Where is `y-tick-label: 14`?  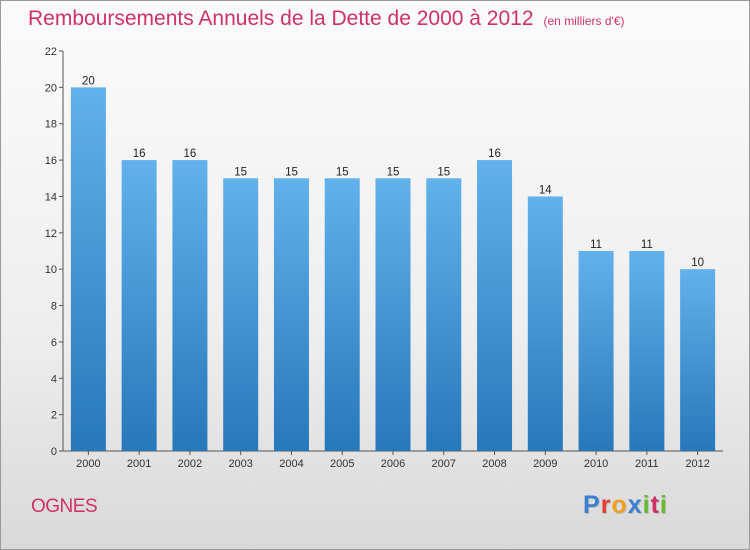
y-tick-label: 14 is located at coordinates (51, 197).